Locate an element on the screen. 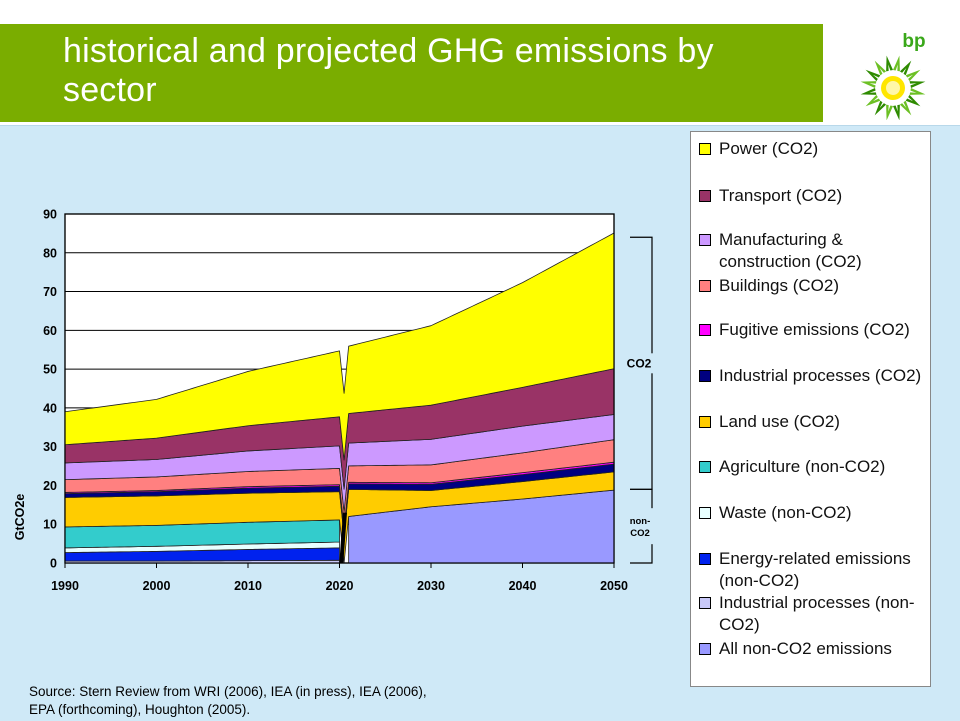 The width and height of the screenshot is (960, 721). sun-center is located at coordinates (893, 88).